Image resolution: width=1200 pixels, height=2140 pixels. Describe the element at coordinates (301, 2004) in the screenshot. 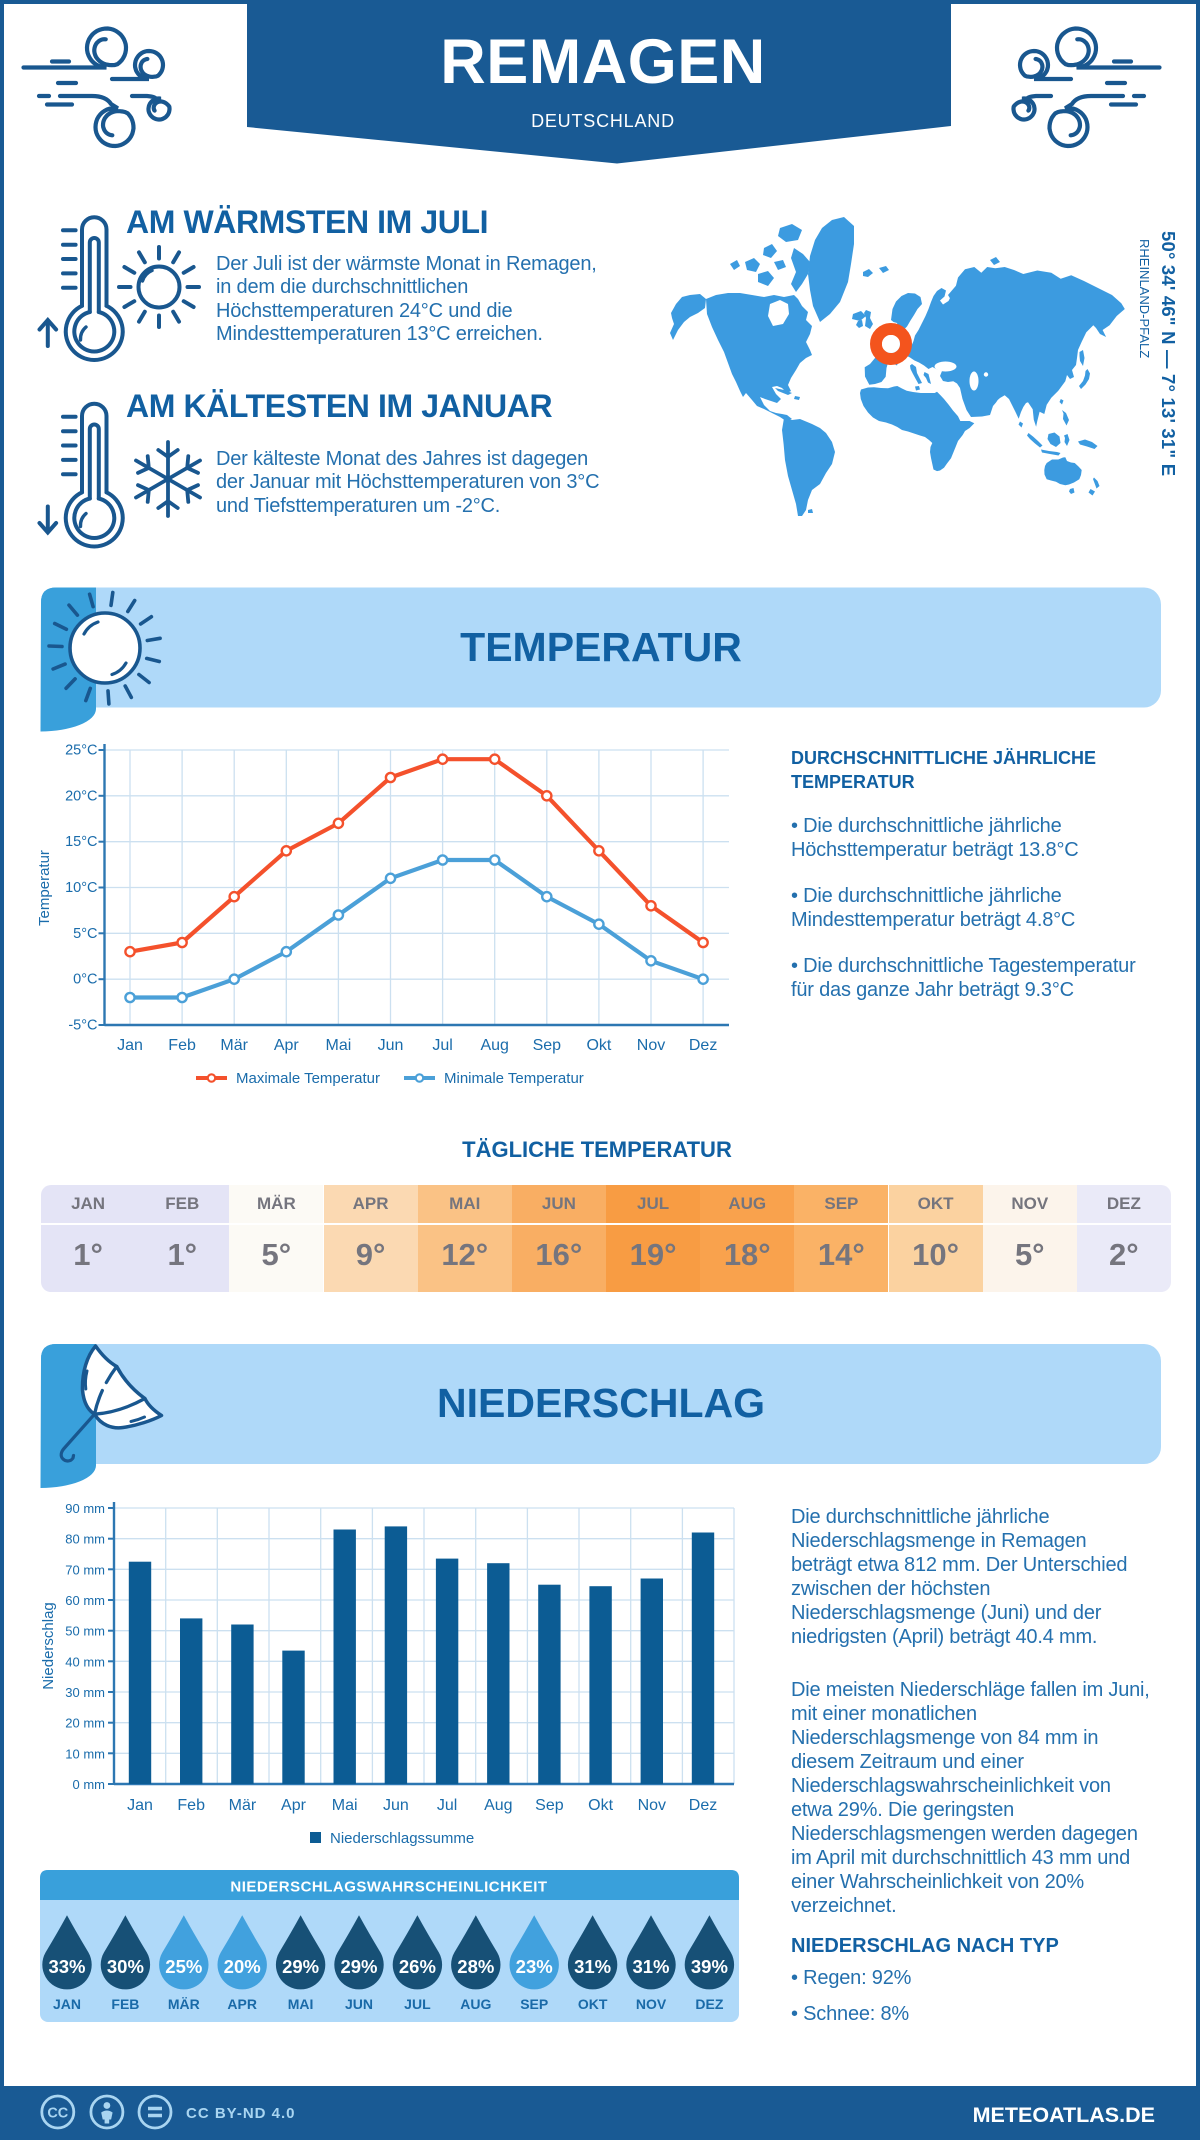

I see `svg-text: MAI` at that location.